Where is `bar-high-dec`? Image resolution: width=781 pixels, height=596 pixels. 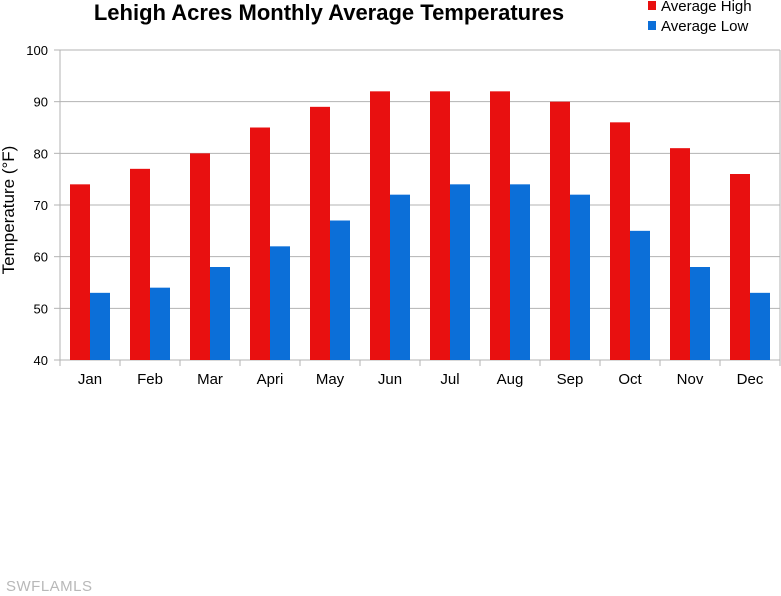 bar-high-dec is located at coordinates (740, 267).